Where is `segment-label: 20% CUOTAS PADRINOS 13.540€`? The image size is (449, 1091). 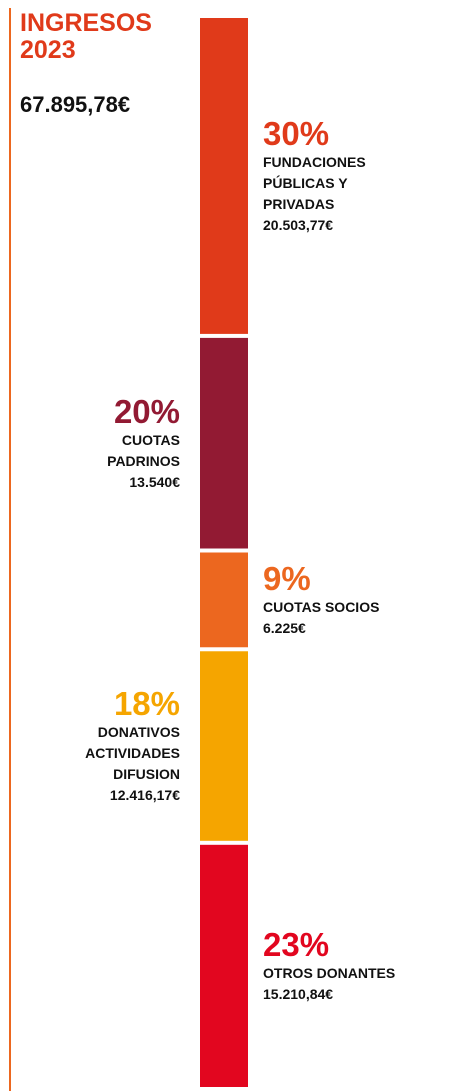 segment-label: 20% CUOTAS PADRINOS 13.540€ is located at coordinates (120, 442).